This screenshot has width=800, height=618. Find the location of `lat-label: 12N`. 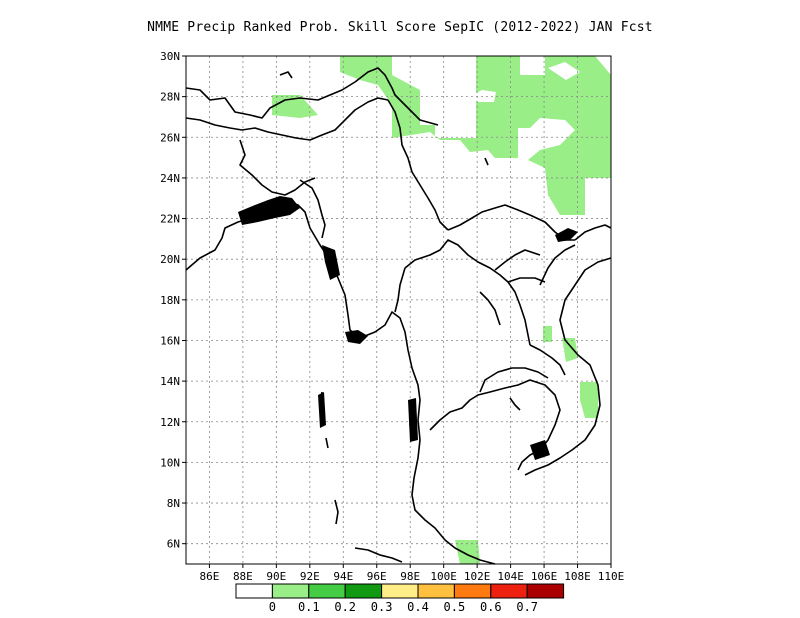

lat-label: 12N is located at coordinates (170, 422).